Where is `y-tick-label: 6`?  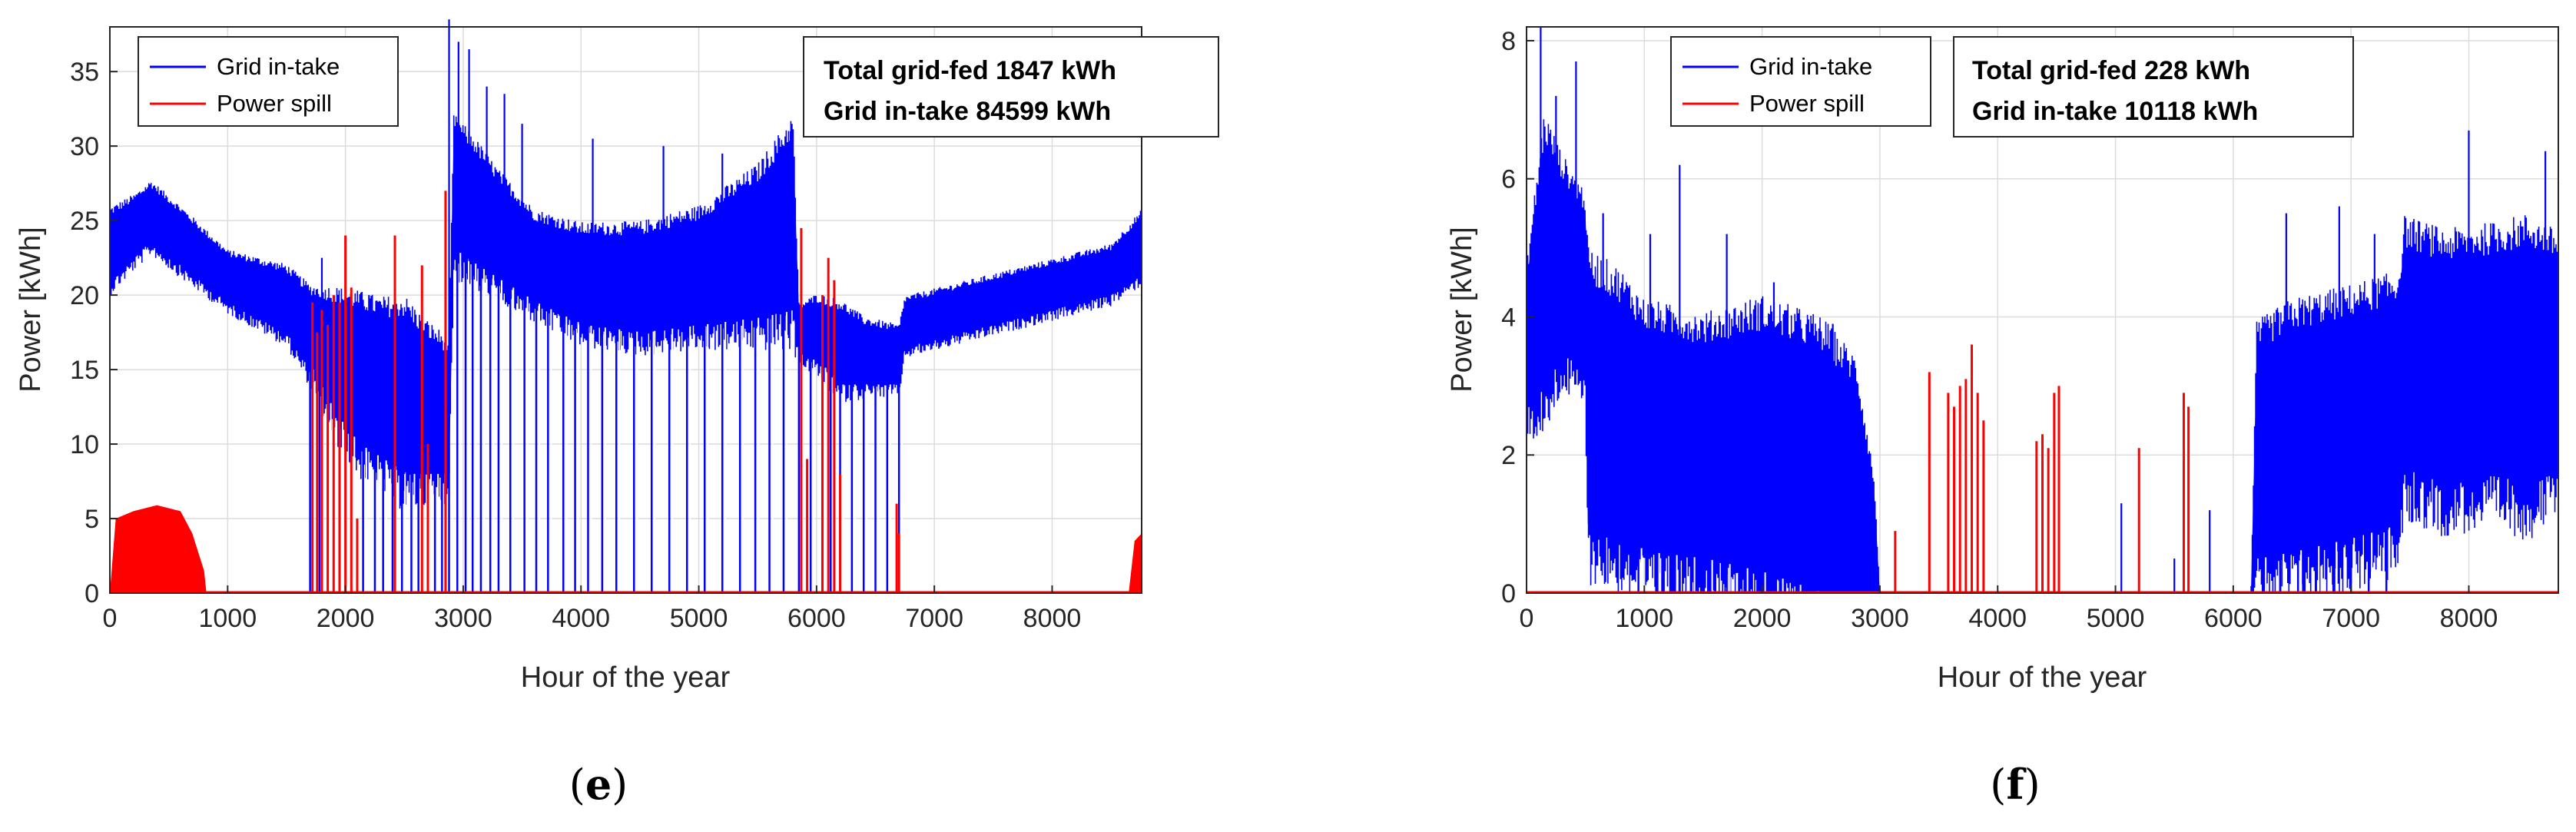 y-tick-label: 6 is located at coordinates (1508, 179).